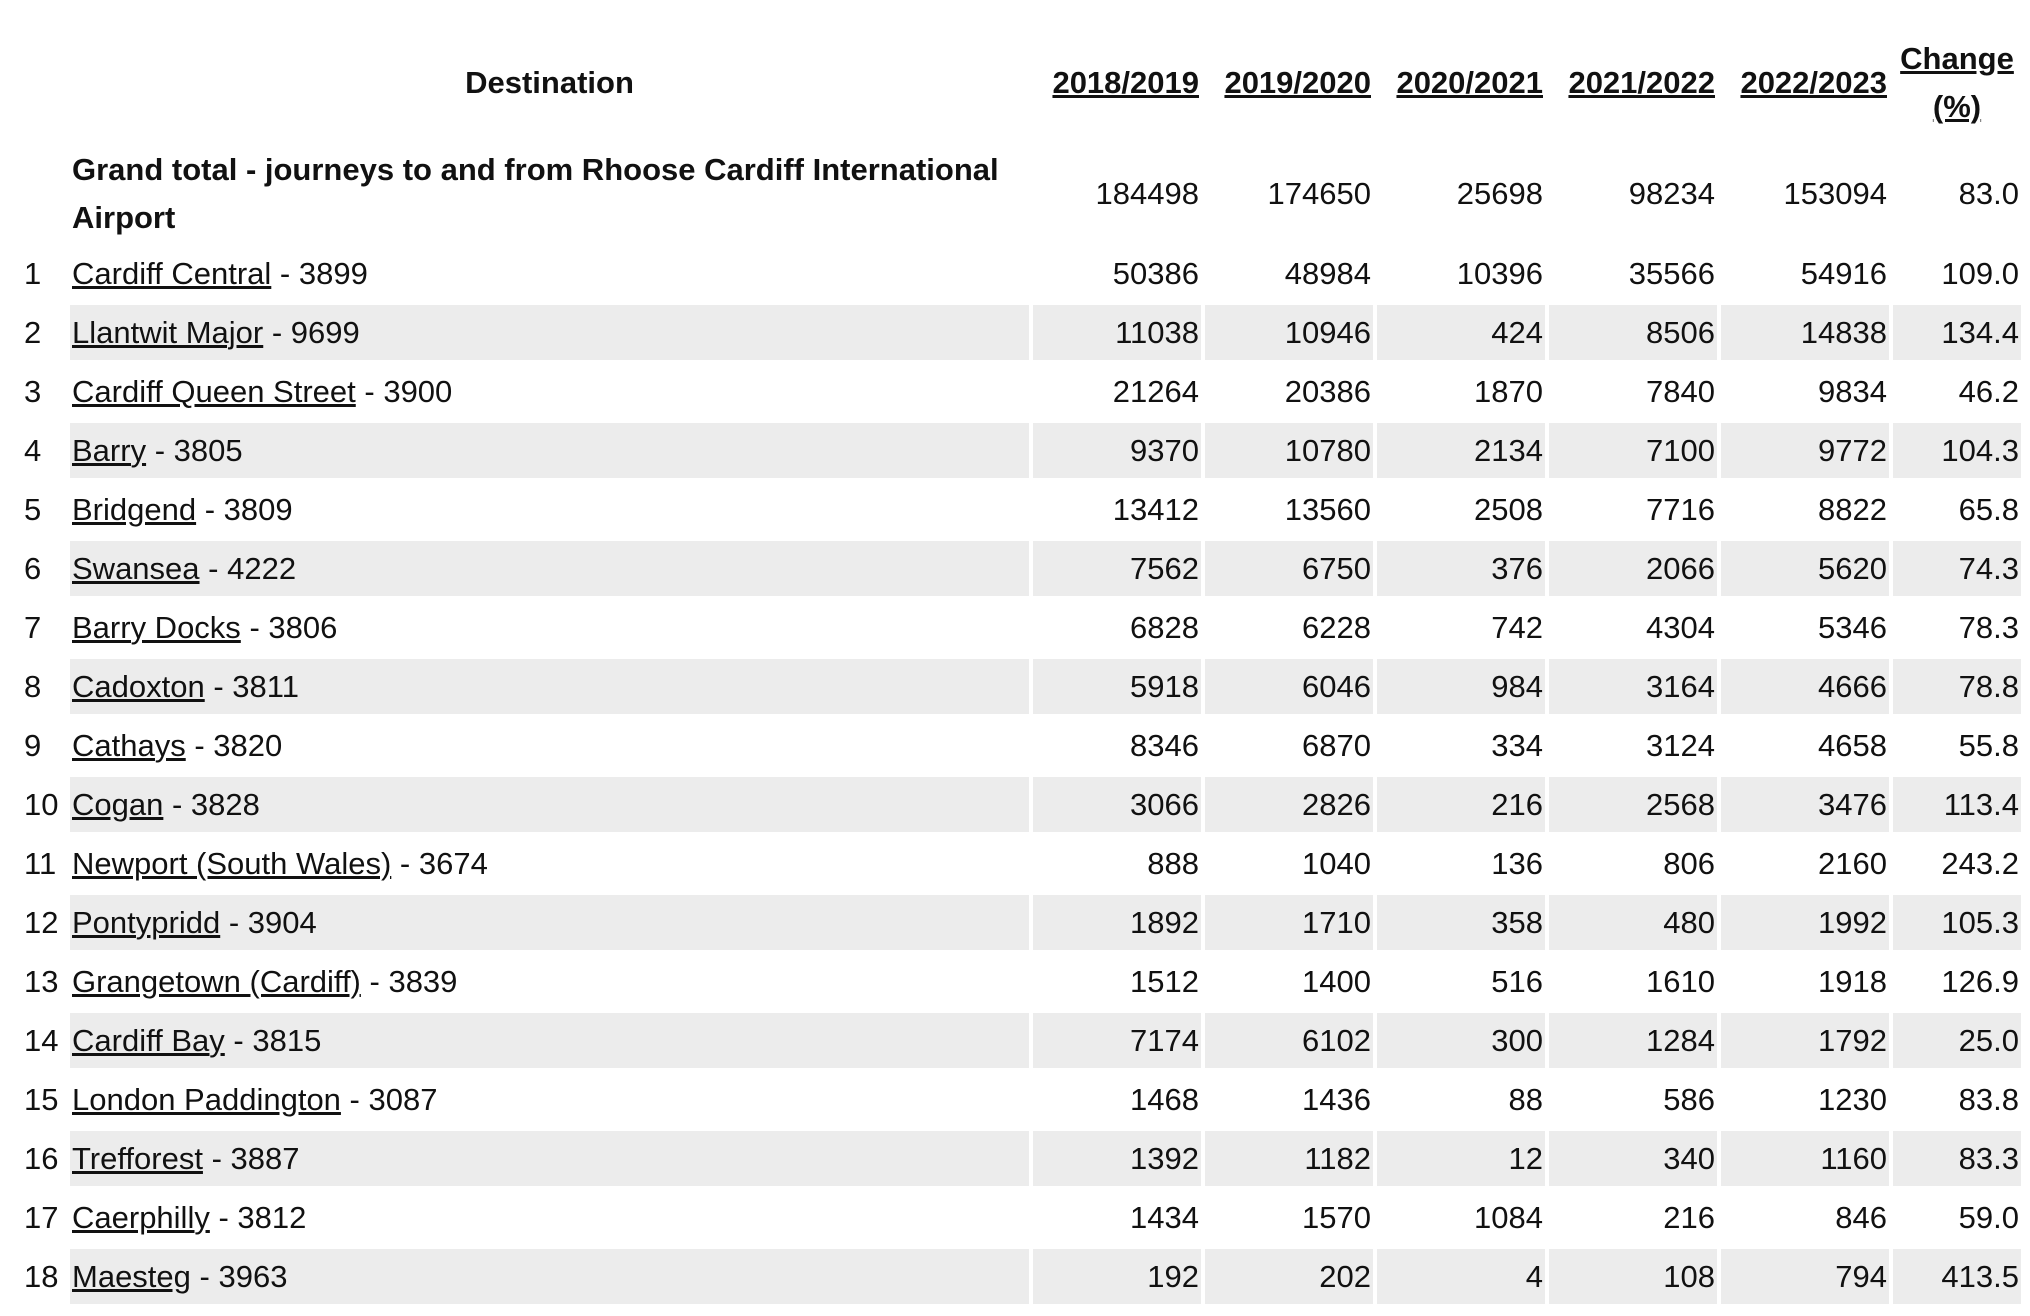 Image resolution: width=2030 pixels, height=1316 pixels. I want to click on destination-cell: Cardiff Central - 3899, so click(549, 273).